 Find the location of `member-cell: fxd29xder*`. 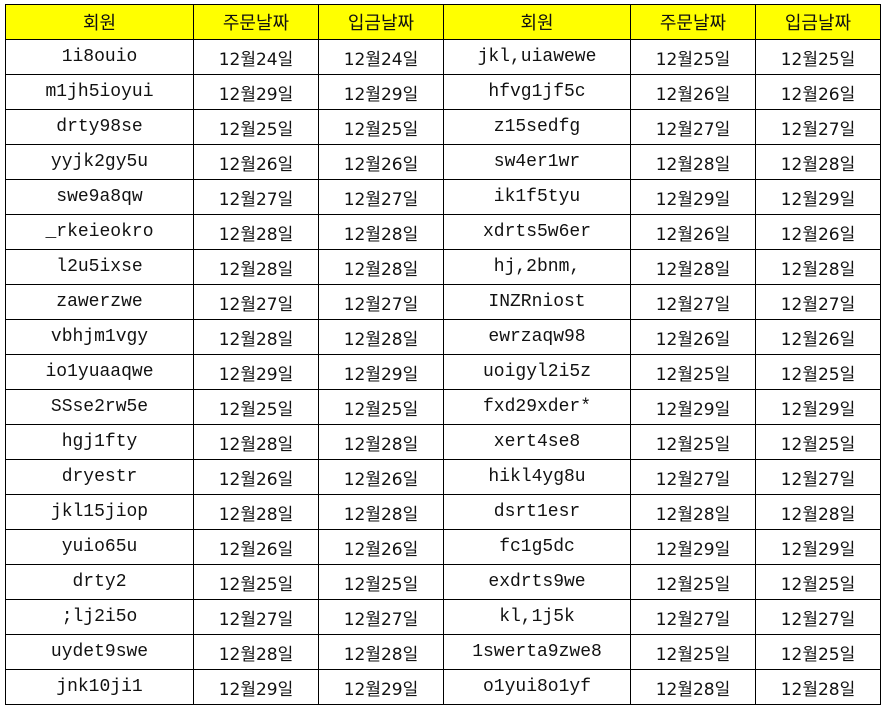

member-cell: fxd29xder* is located at coordinates (537, 407).